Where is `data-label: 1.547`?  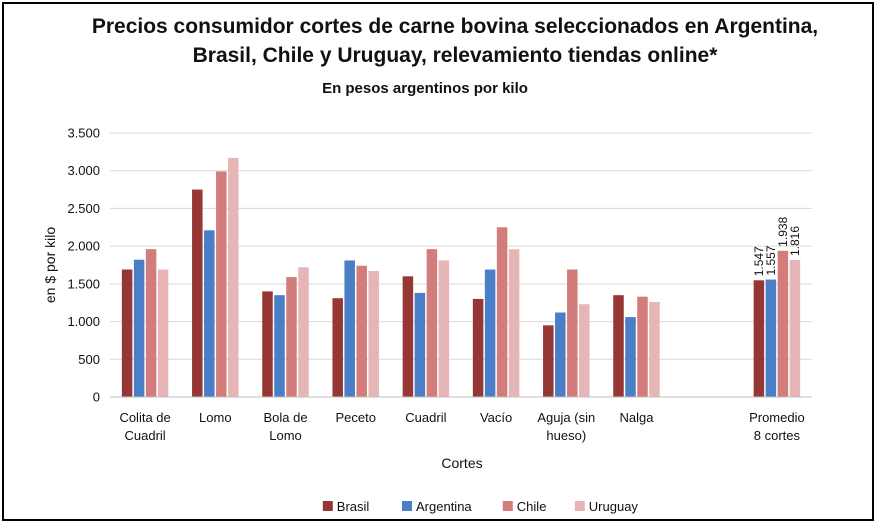 data-label: 1.547 is located at coordinates (759, 261).